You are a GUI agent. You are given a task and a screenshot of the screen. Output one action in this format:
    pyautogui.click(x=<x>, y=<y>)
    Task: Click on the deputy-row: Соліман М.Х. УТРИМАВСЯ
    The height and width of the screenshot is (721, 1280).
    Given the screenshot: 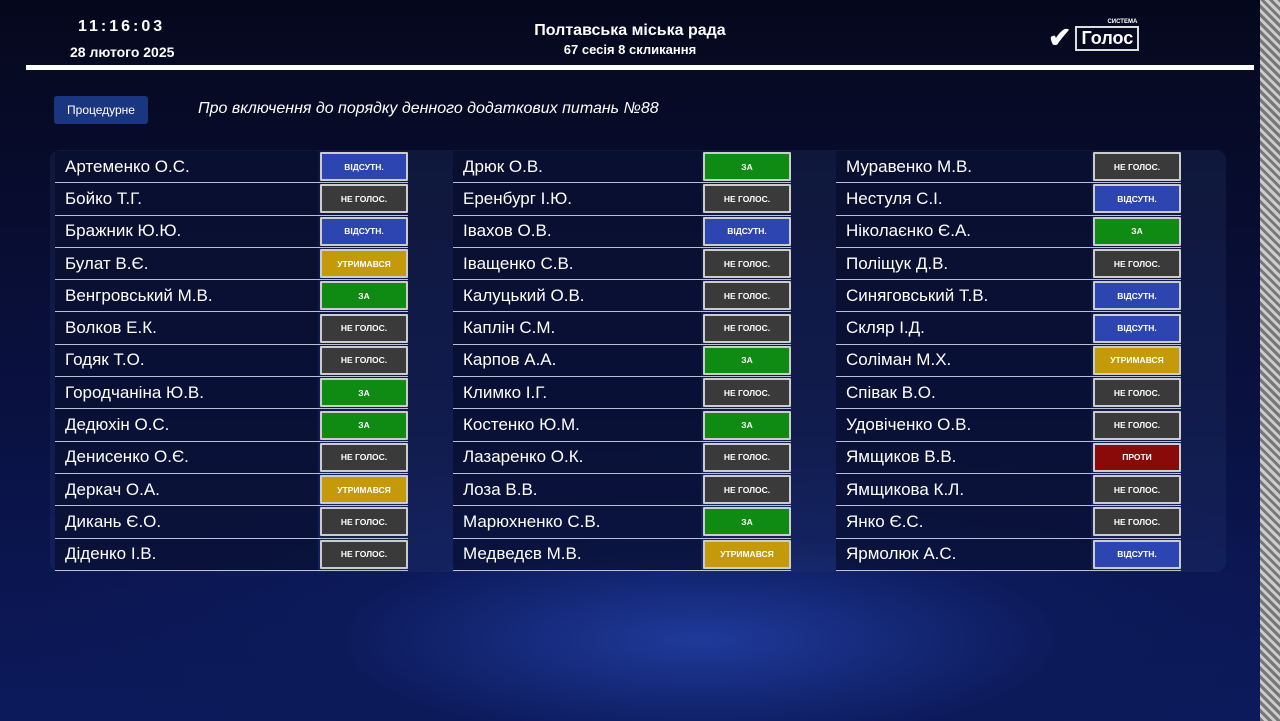 What is the action you would take?
    pyautogui.click(x=1008, y=361)
    